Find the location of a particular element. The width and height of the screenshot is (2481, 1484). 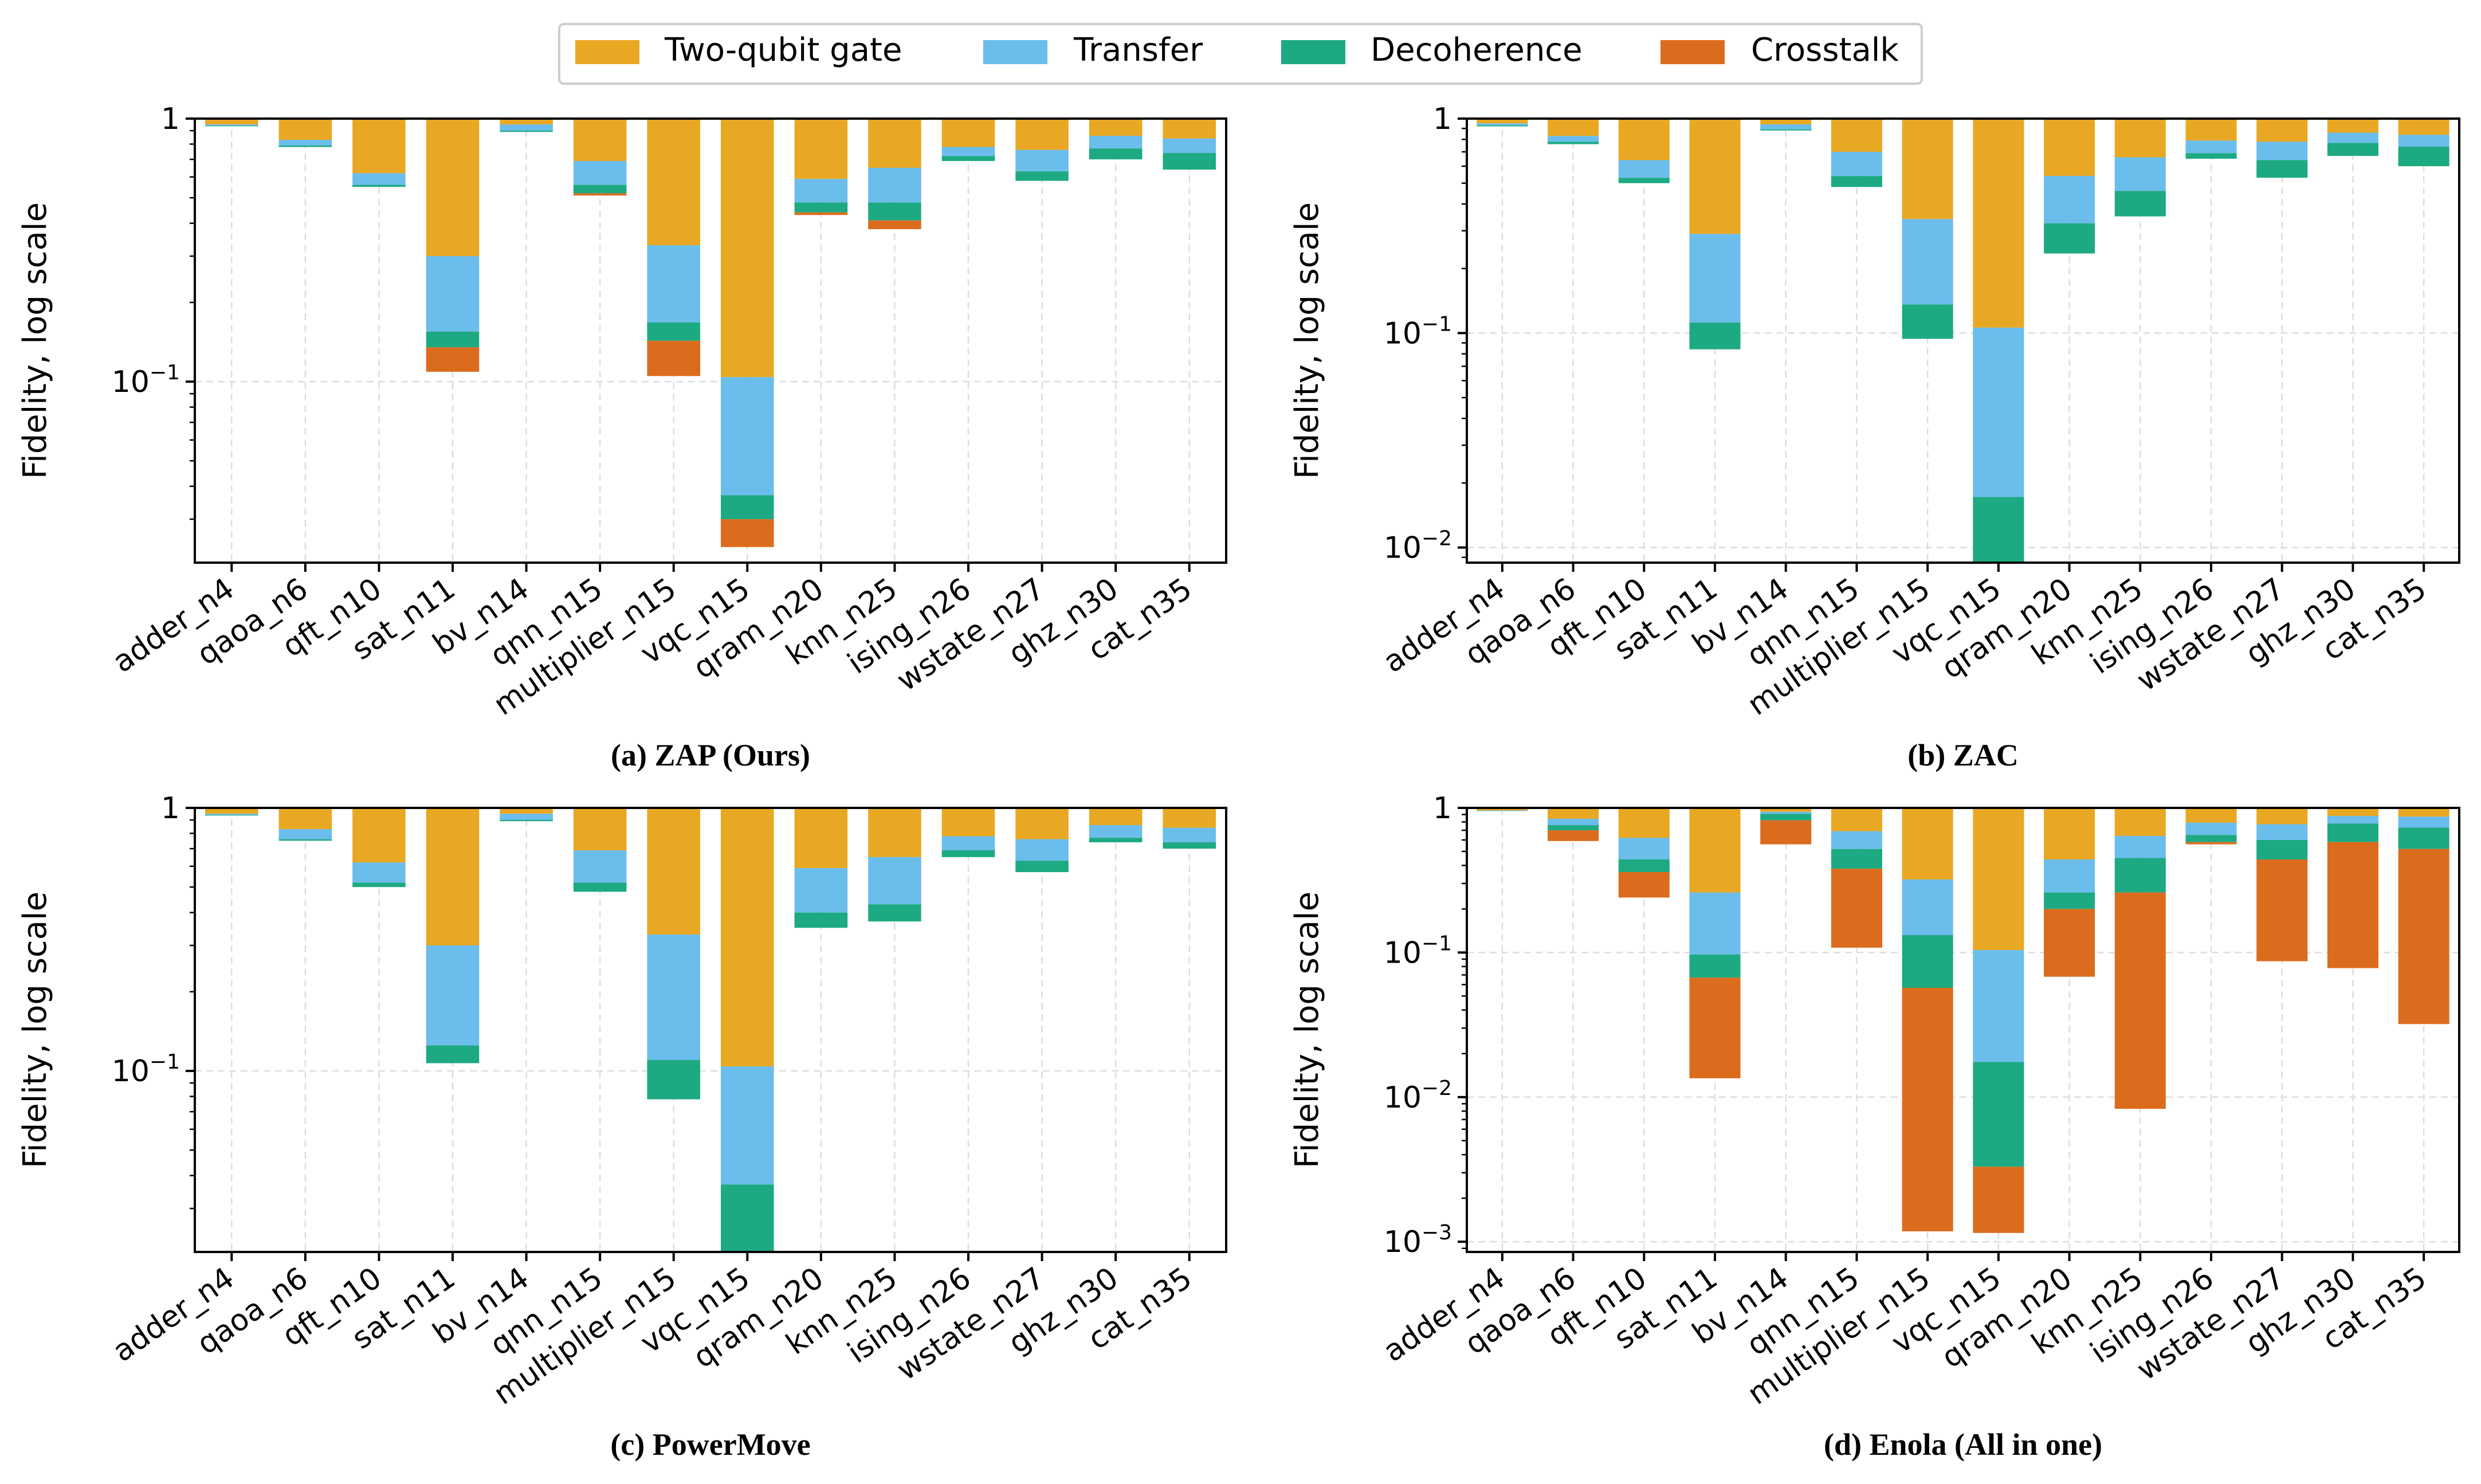

legend-item-decoherence: Decoherence is located at coordinates (1432, 51).